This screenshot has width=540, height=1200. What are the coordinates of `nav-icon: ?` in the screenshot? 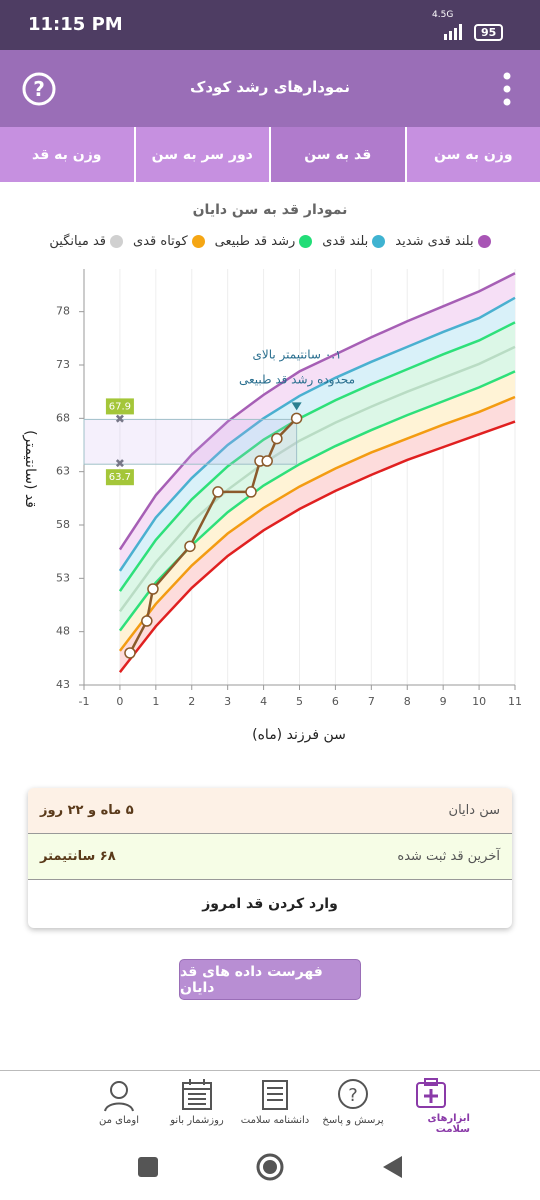 It's located at (353, 1094).